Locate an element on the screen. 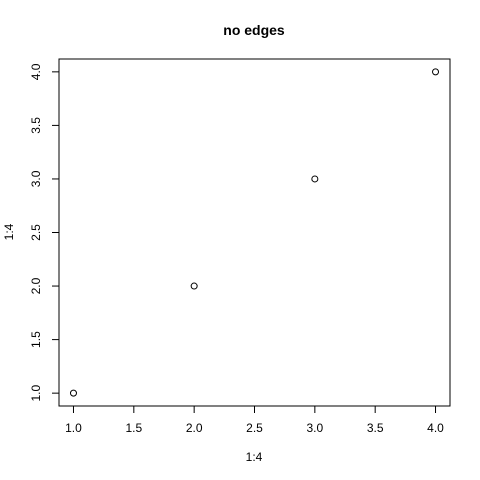  y-tick-label: 1.0 is located at coordinates (36, 392).